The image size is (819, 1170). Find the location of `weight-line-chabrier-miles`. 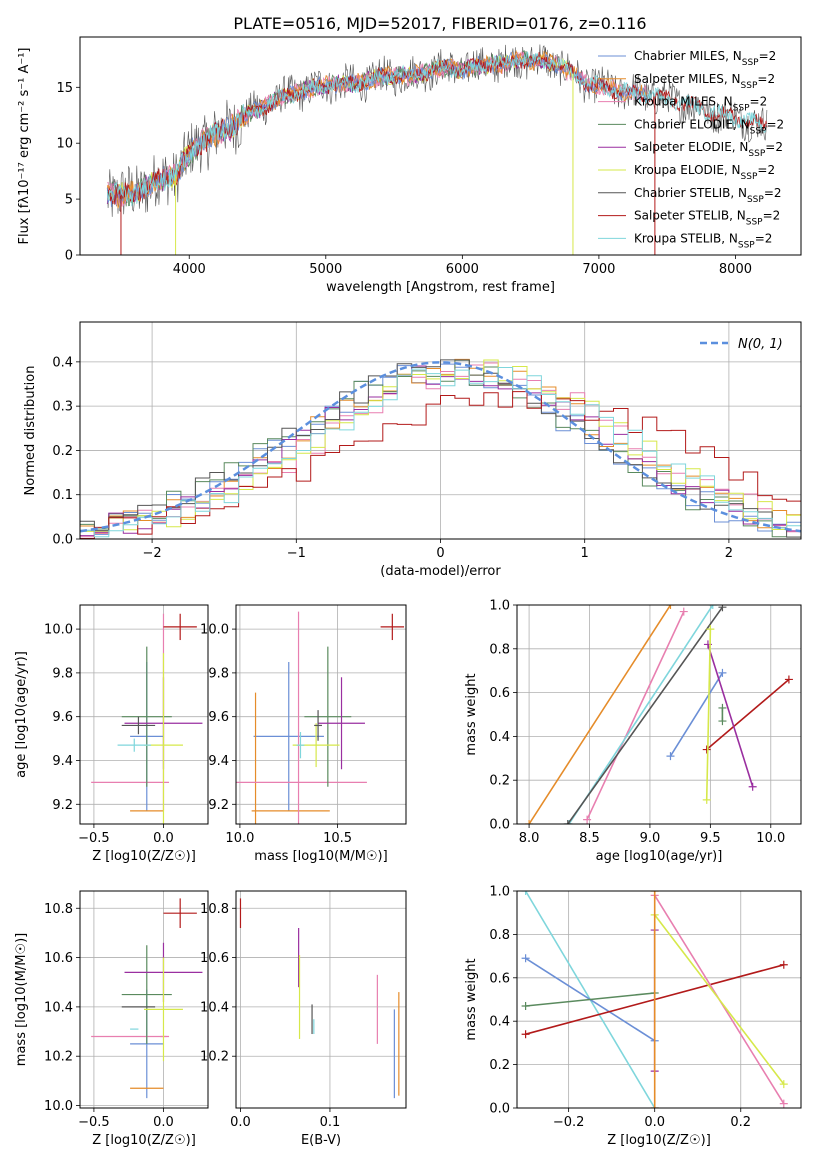

weight-line-chabrier-miles is located at coordinates (696, 714).